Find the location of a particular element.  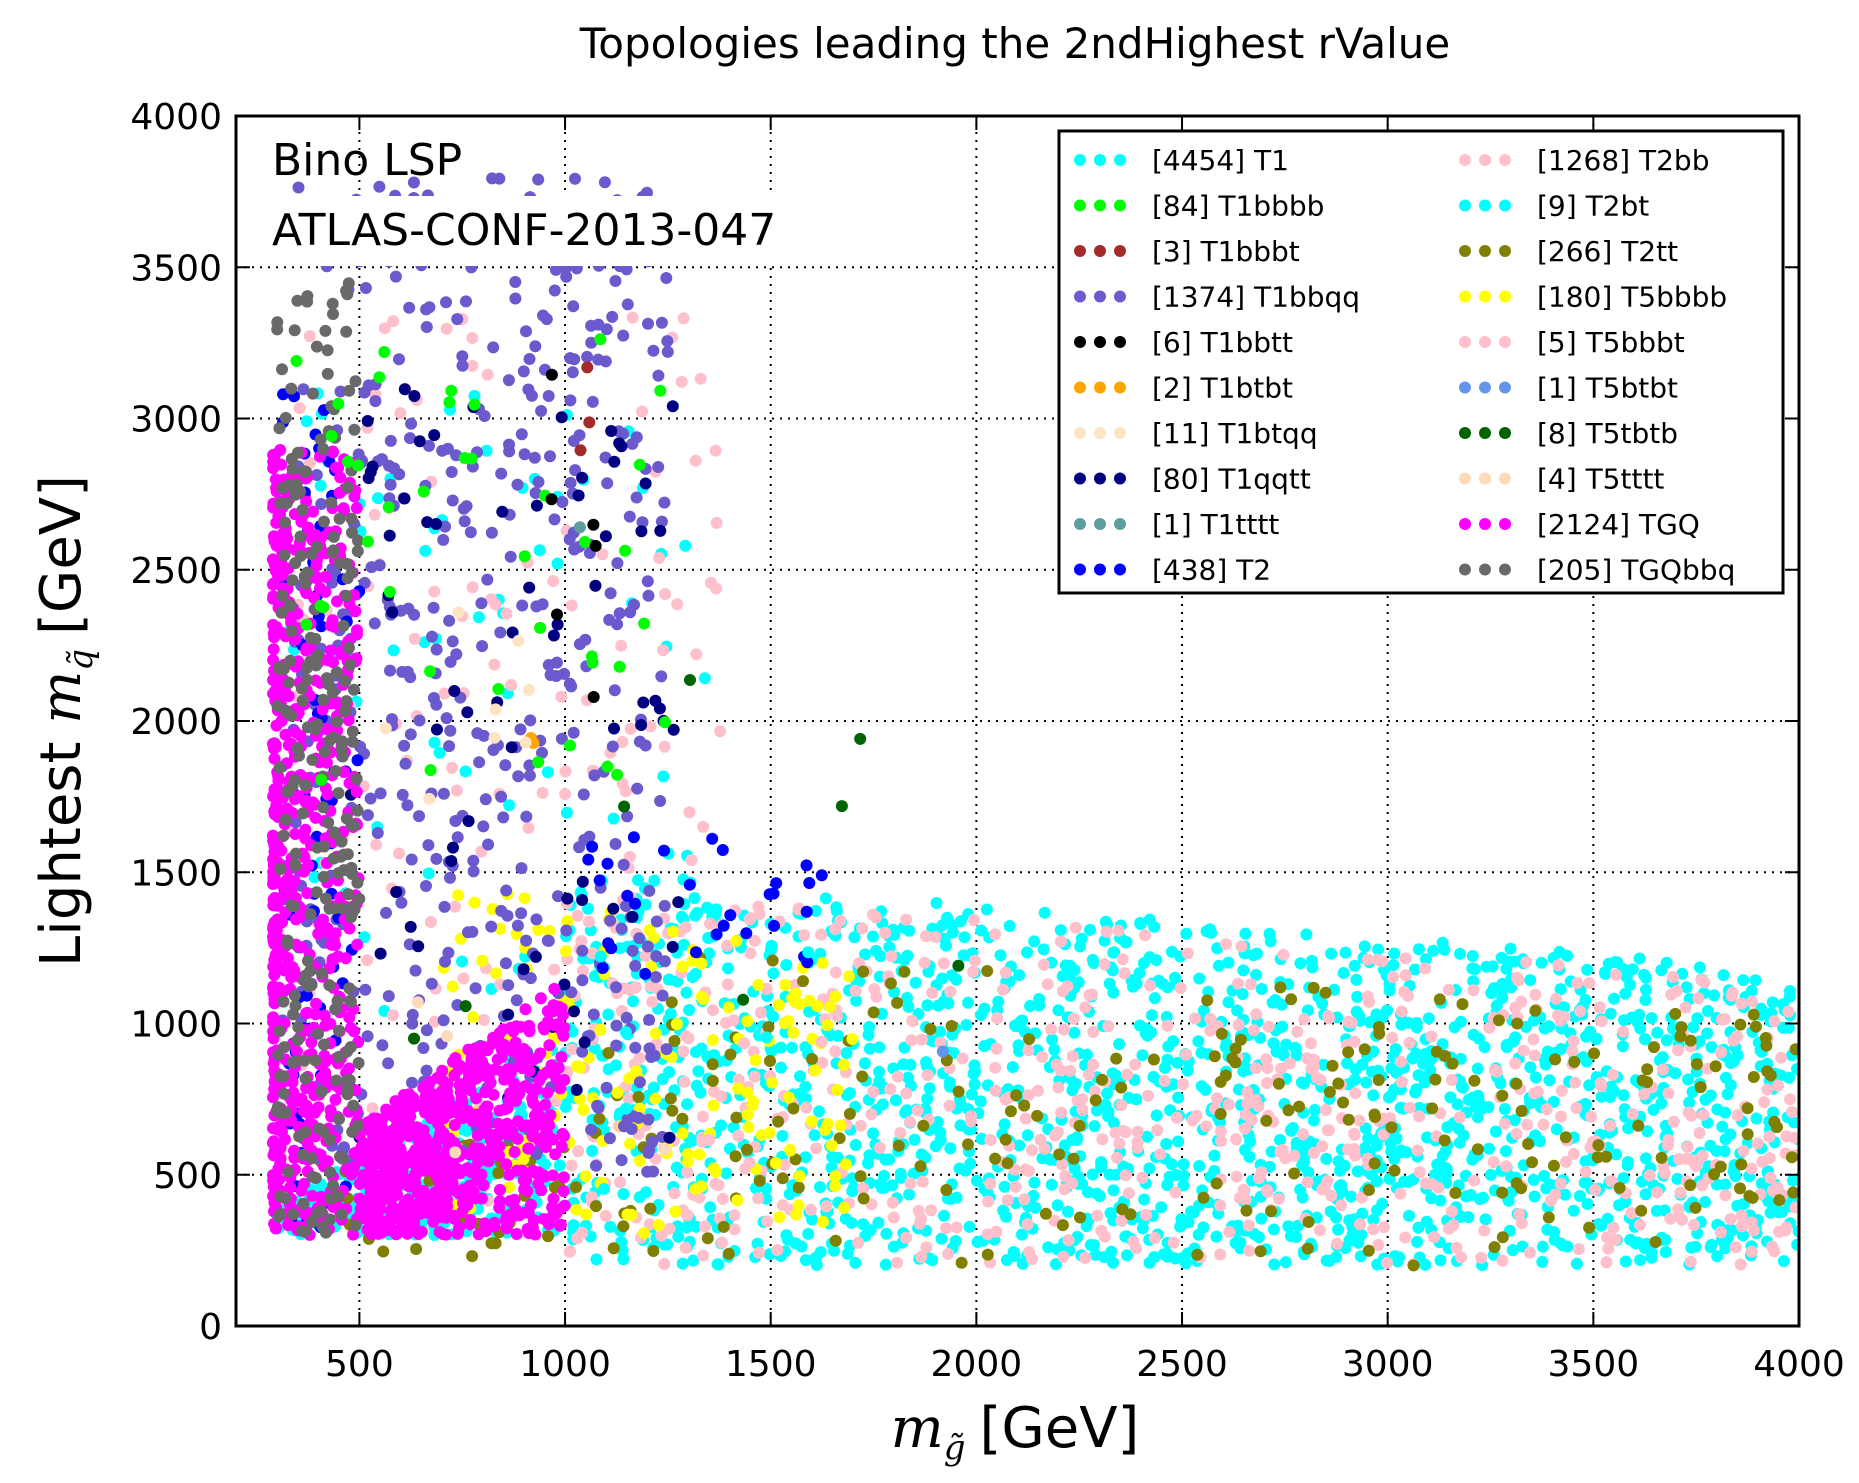

point-438-t2 is located at coordinates (611, 948).